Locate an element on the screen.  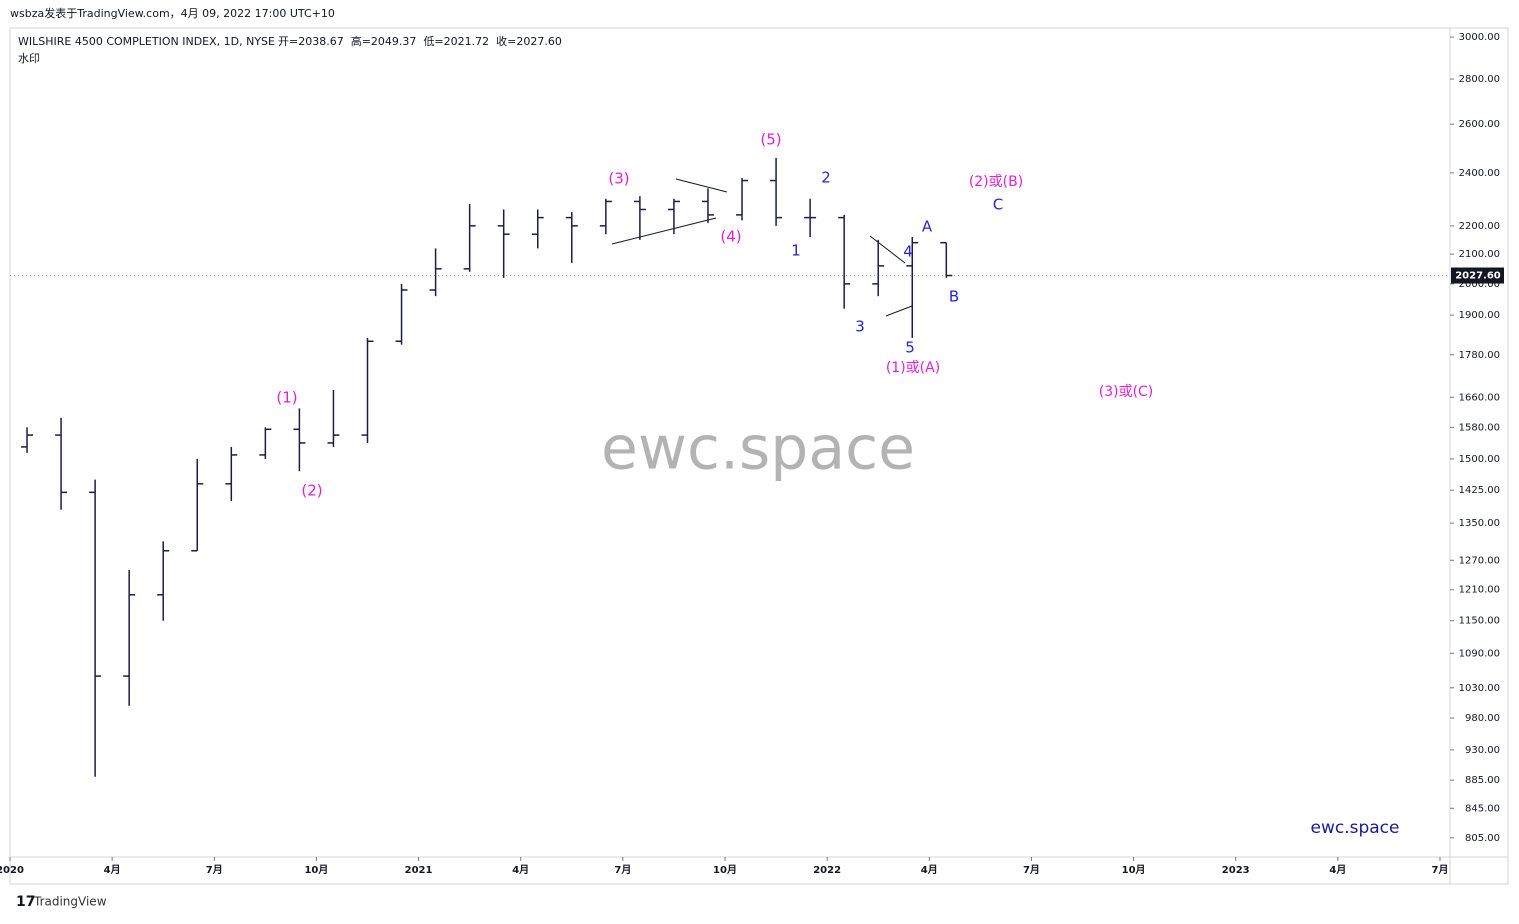
wave-label: (2) is located at coordinates (311, 491).